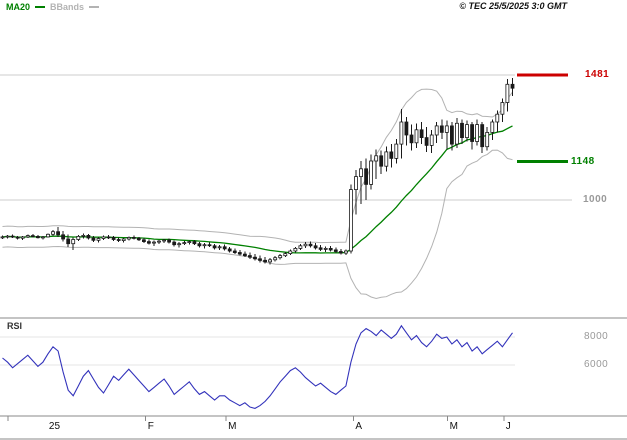  Describe the element at coordinates (67, 7) in the screenshot. I see `bbands-legend-label: BBands` at that location.